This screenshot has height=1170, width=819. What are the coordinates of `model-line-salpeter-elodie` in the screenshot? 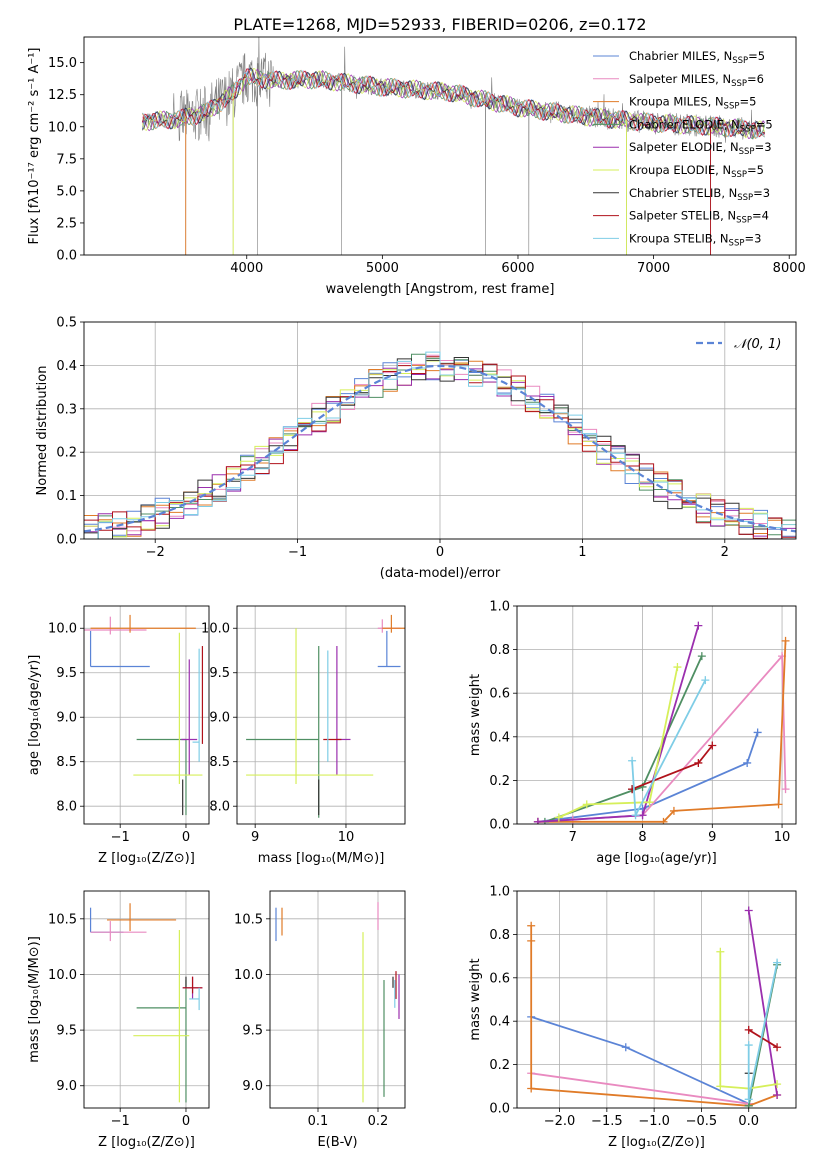 It's located at (453, 103).